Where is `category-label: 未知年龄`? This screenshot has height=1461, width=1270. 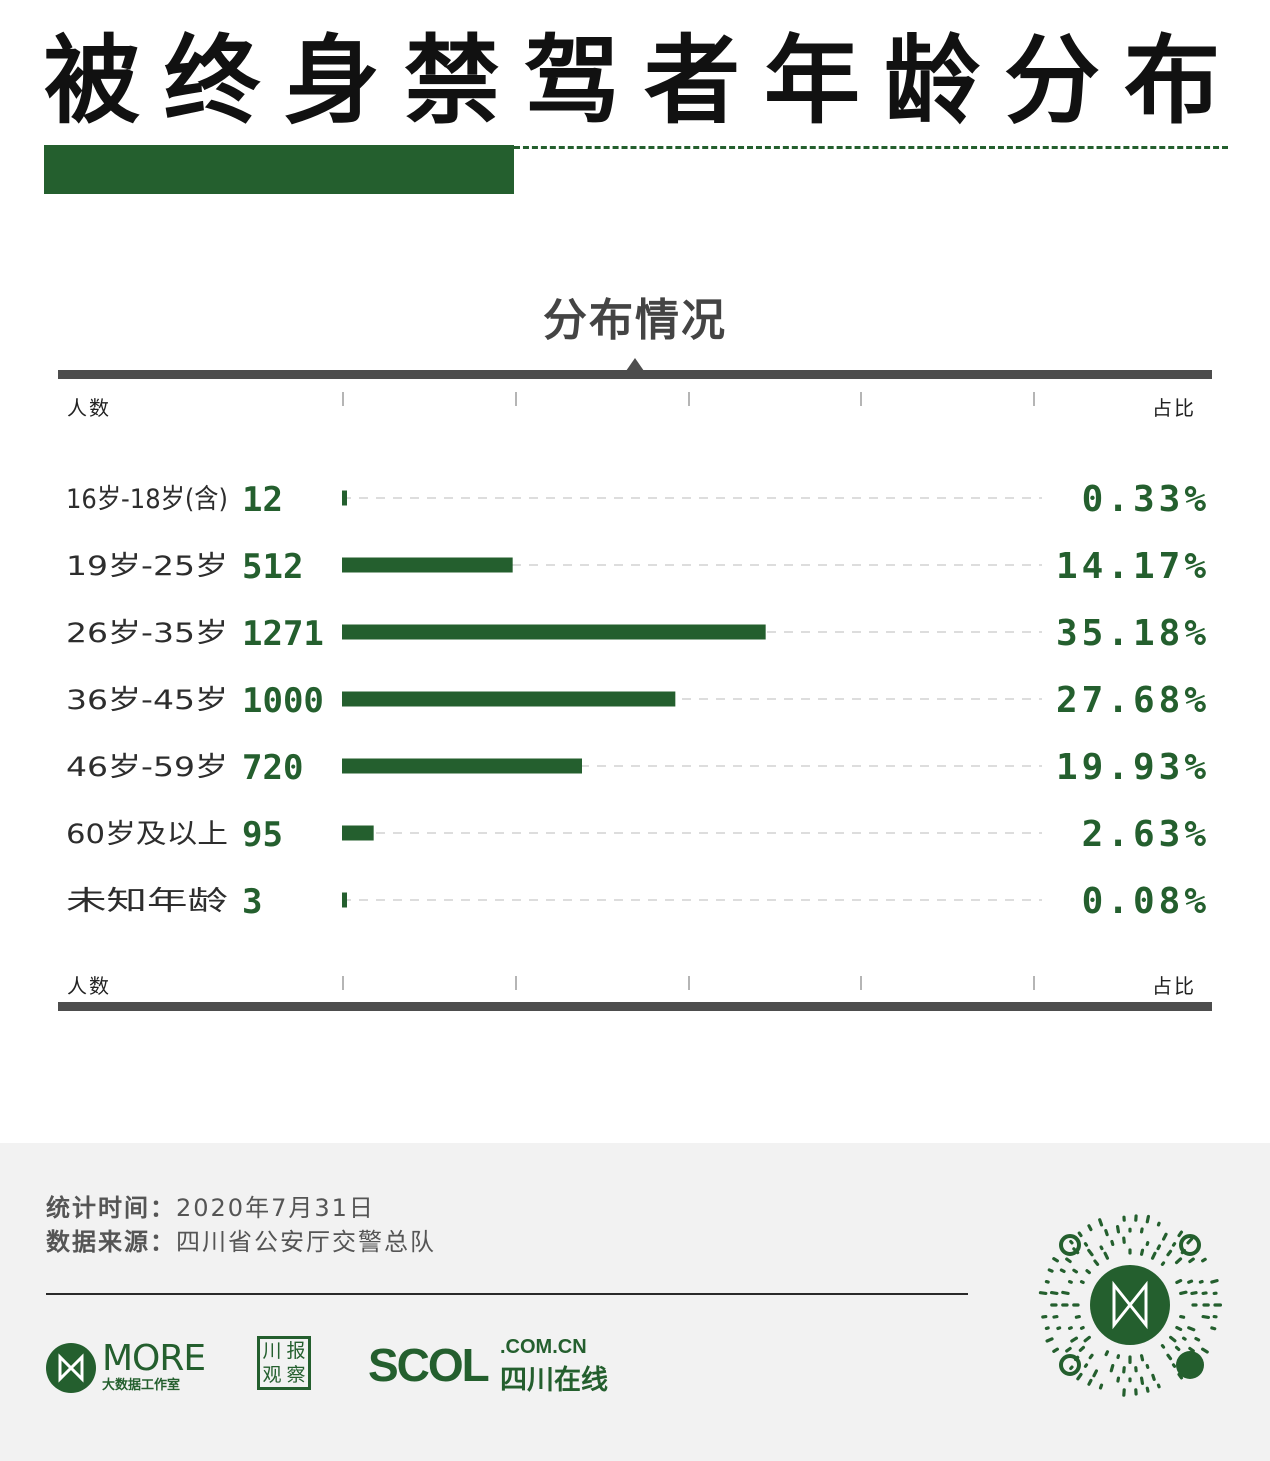 category-label: 未知年龄 is located at coordinates (147, 901).